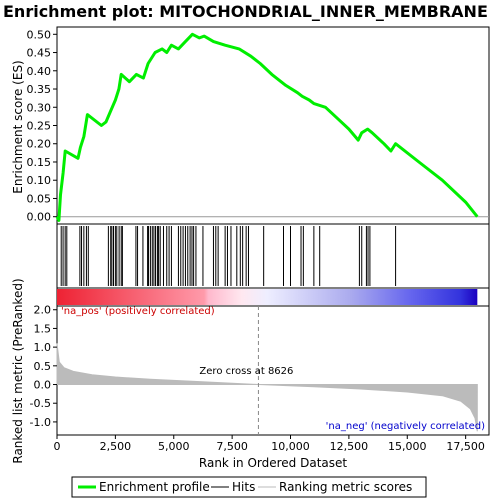 This screenshot has width=500, height=500. I want to click on metric-y-tick-label: 1.0, so click(43, 347).